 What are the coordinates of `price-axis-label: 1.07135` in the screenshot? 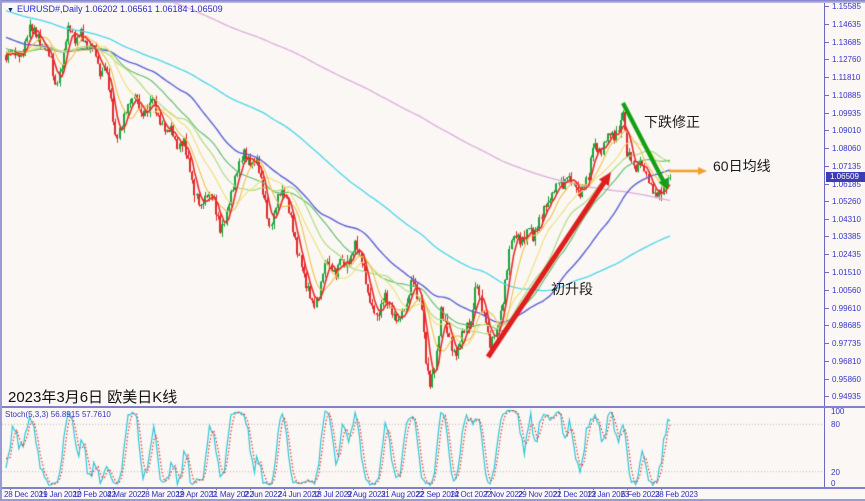 It's located at (846, 166).